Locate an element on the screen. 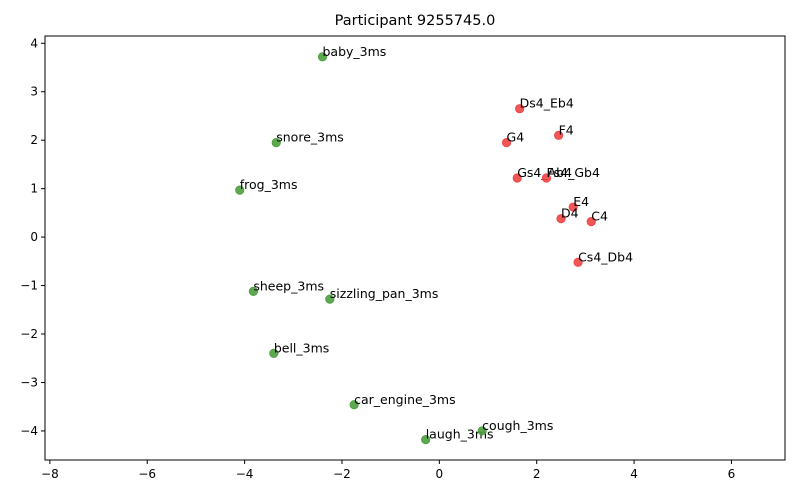 Image resolution: width=800 pixels, height=500 pixels. y-tick-label: −4 is located at coordinates (29, 431).